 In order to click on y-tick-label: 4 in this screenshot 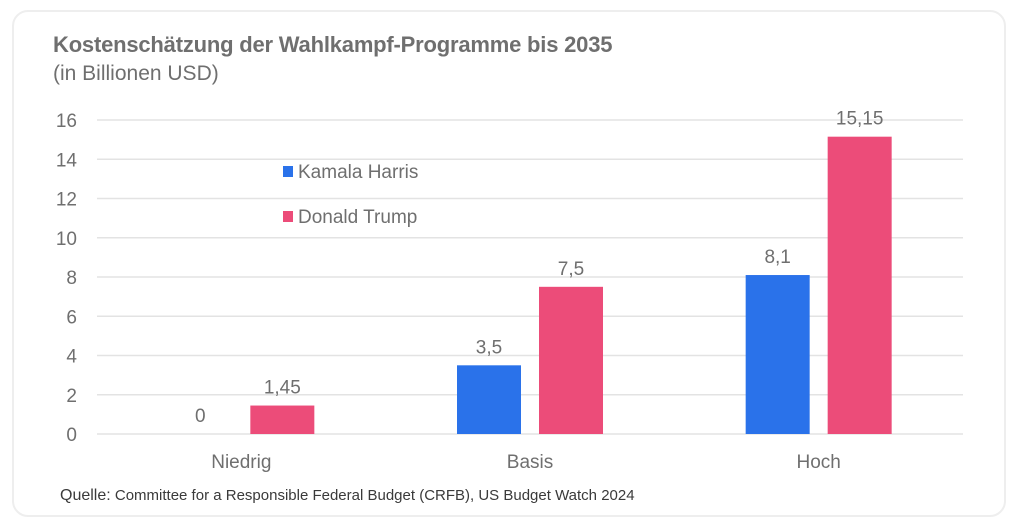, I will do `click(71, 357)`.